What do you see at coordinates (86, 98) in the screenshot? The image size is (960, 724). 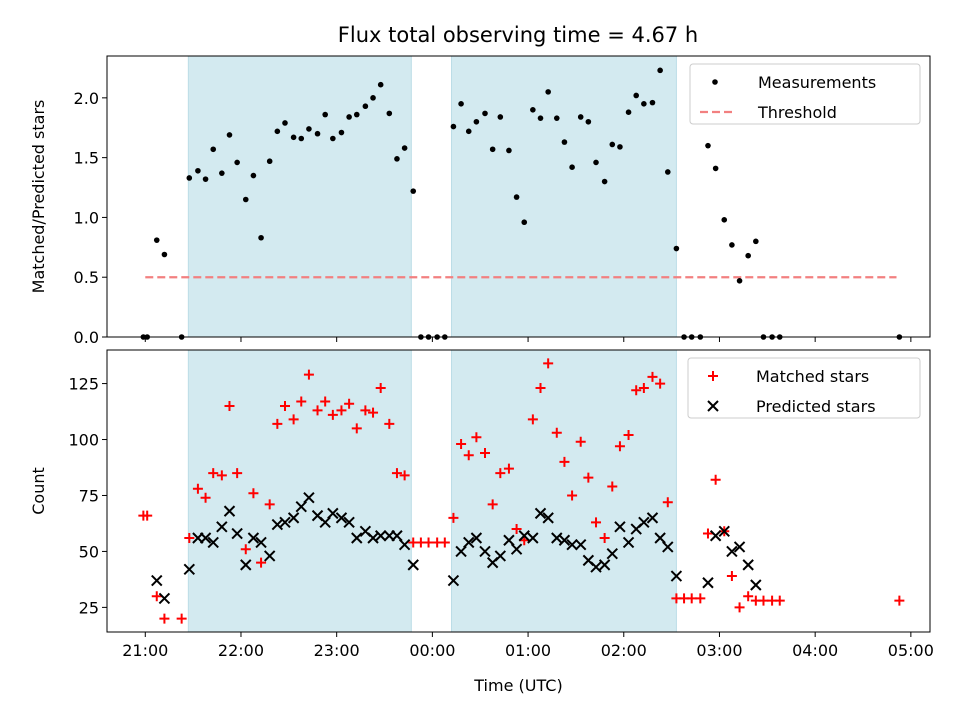 I see `y-tick-label: 2.0` at bounding box center [86, 98].